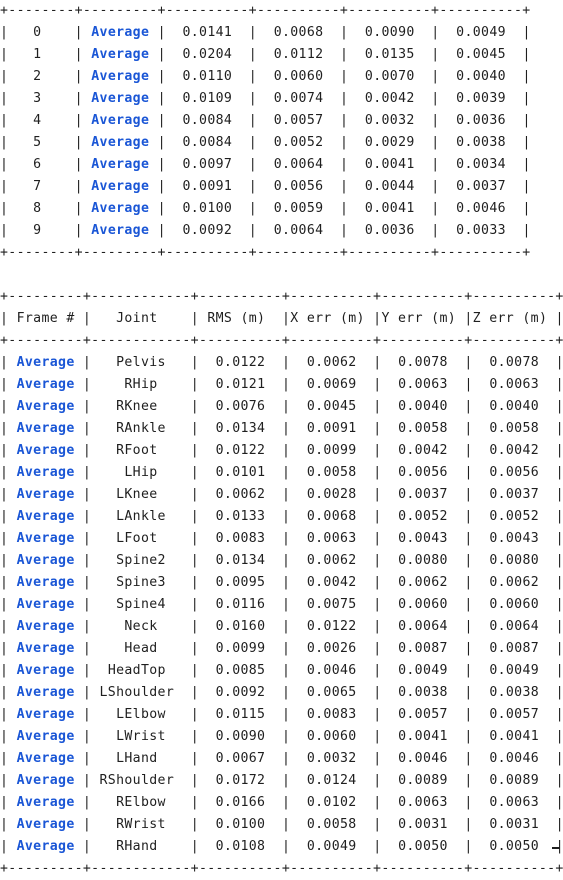  What do you see at coordinates (299, 142) in the screenshot?
I see `x-err-cell: 0.0052` at bounding box center [299, 142].